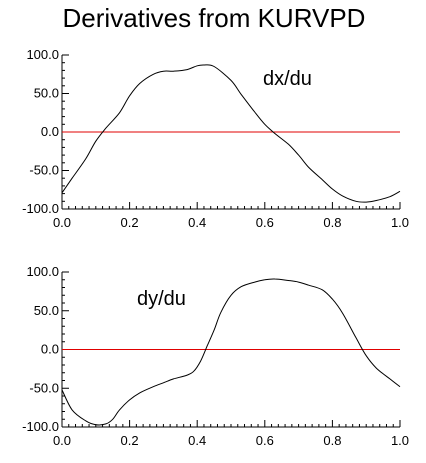  Describe the element at coordinates (161, 299) in the screenshot. I see `dy-du-annotation: dy/du` at that location.